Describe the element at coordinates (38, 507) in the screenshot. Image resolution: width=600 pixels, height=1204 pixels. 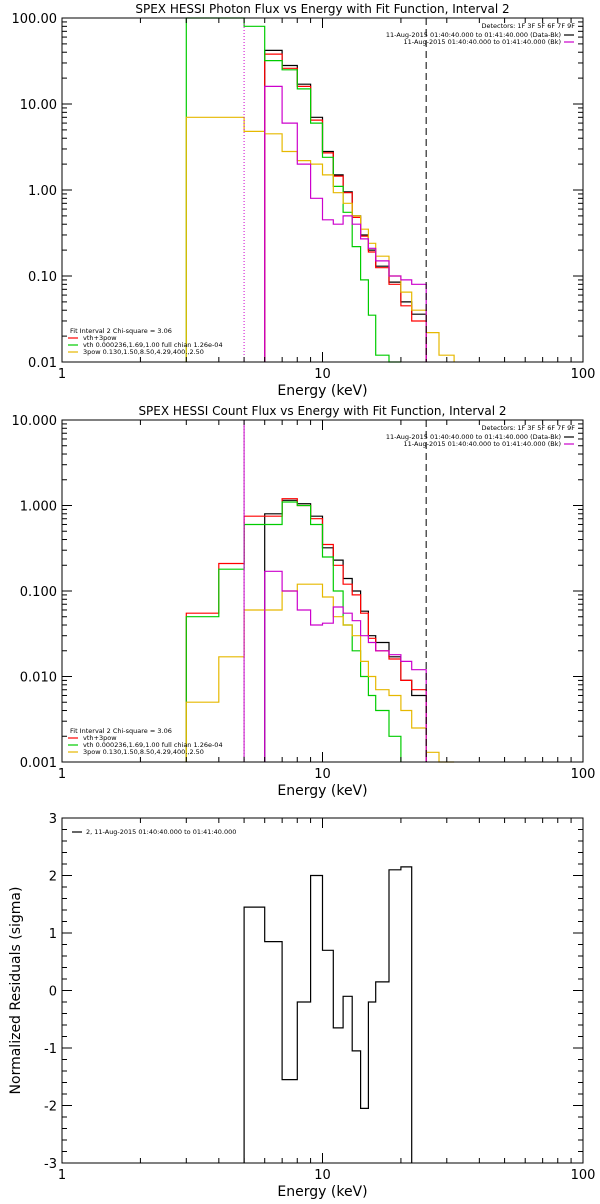
I see `y-tick-label: 1.000` at that location.